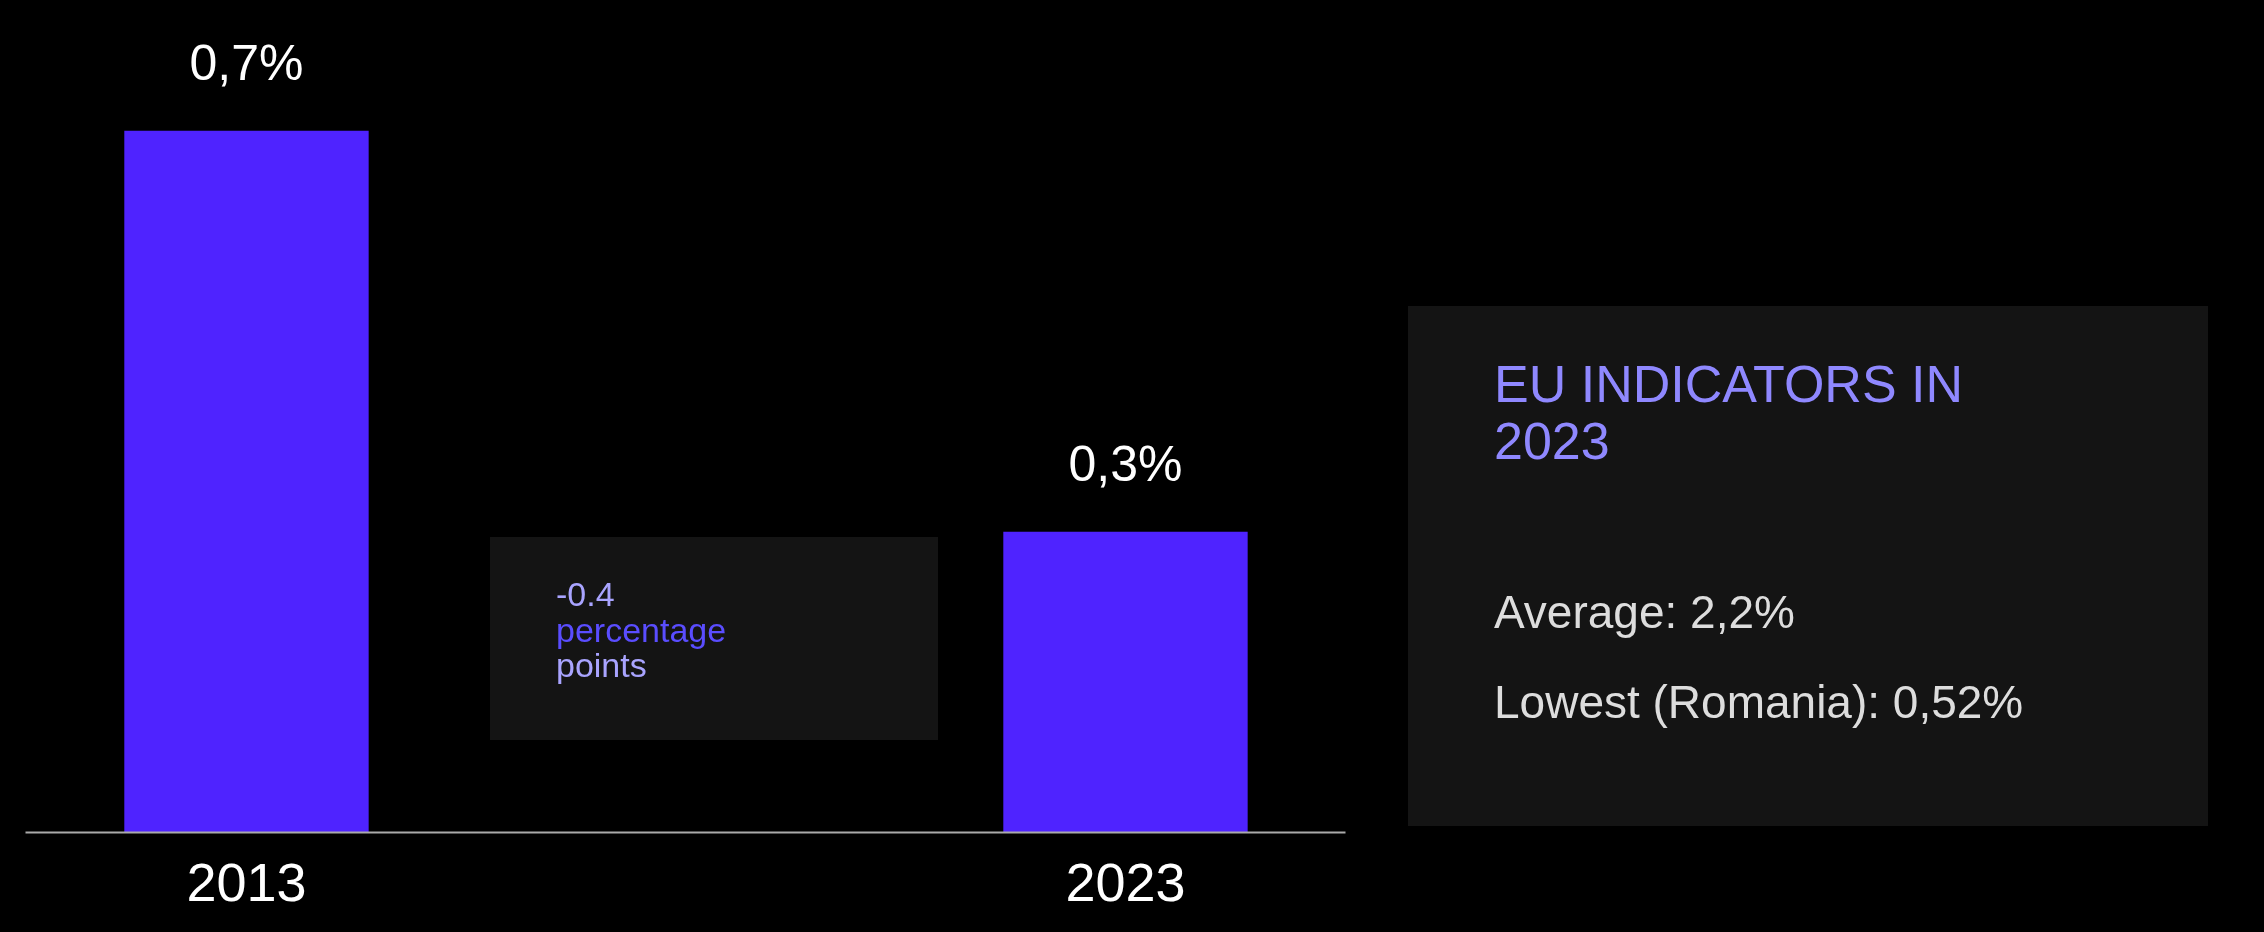  I want to click on x-tick-label: 2013, so click(246, 881).